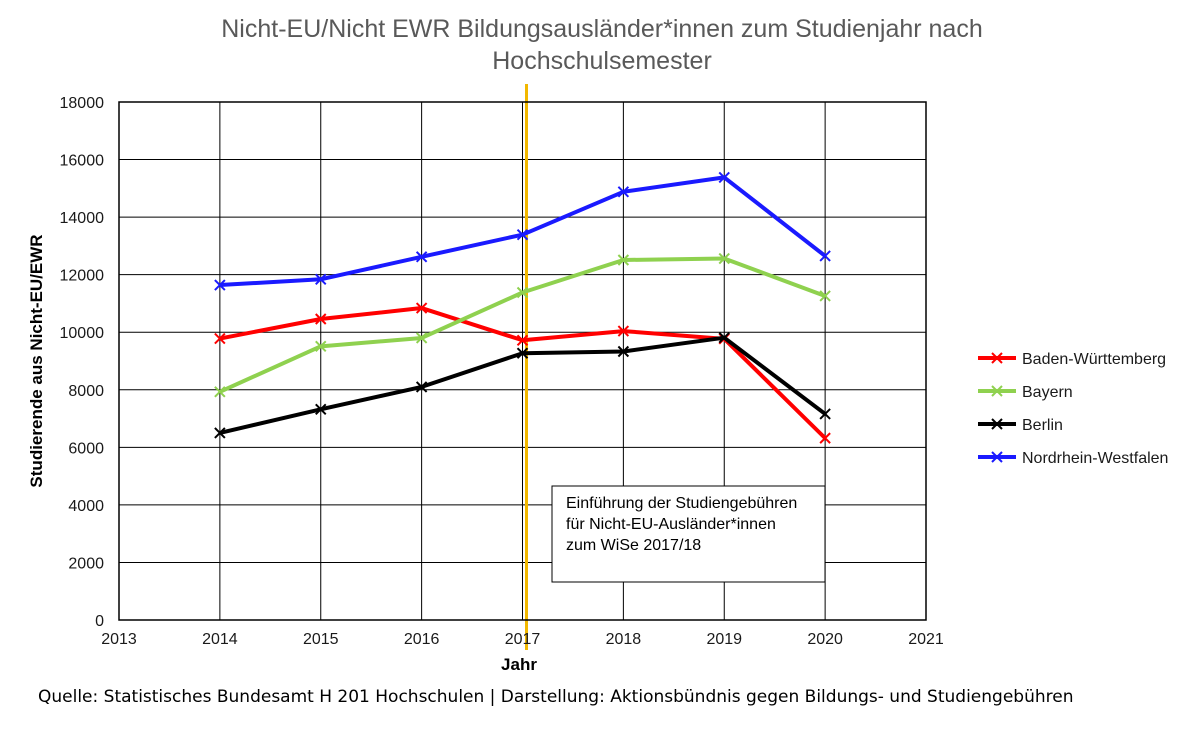  What do you see at coordinates (86, 448) in the screenshot?
I see `y-tick-label: 6000` at bounding box center [86, 448].